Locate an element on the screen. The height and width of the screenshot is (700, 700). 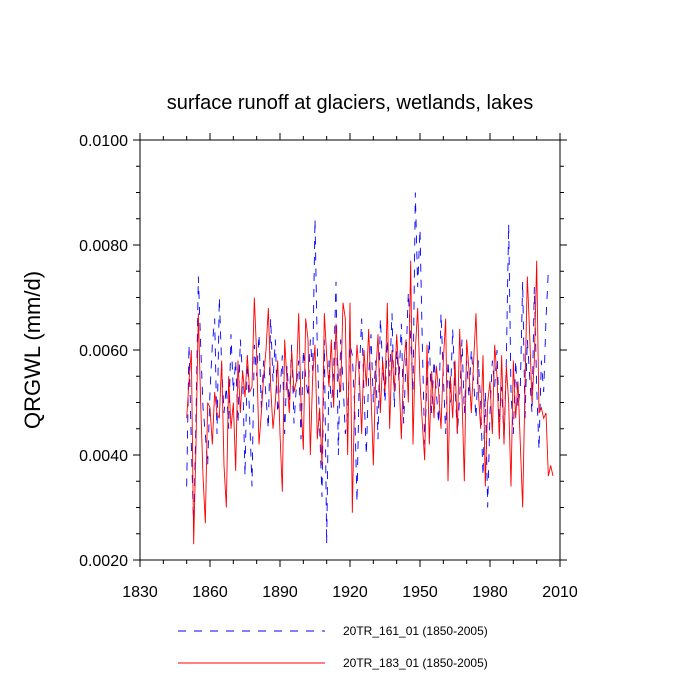
x-tick-label: 1920 is located at coordinates (350, 592).